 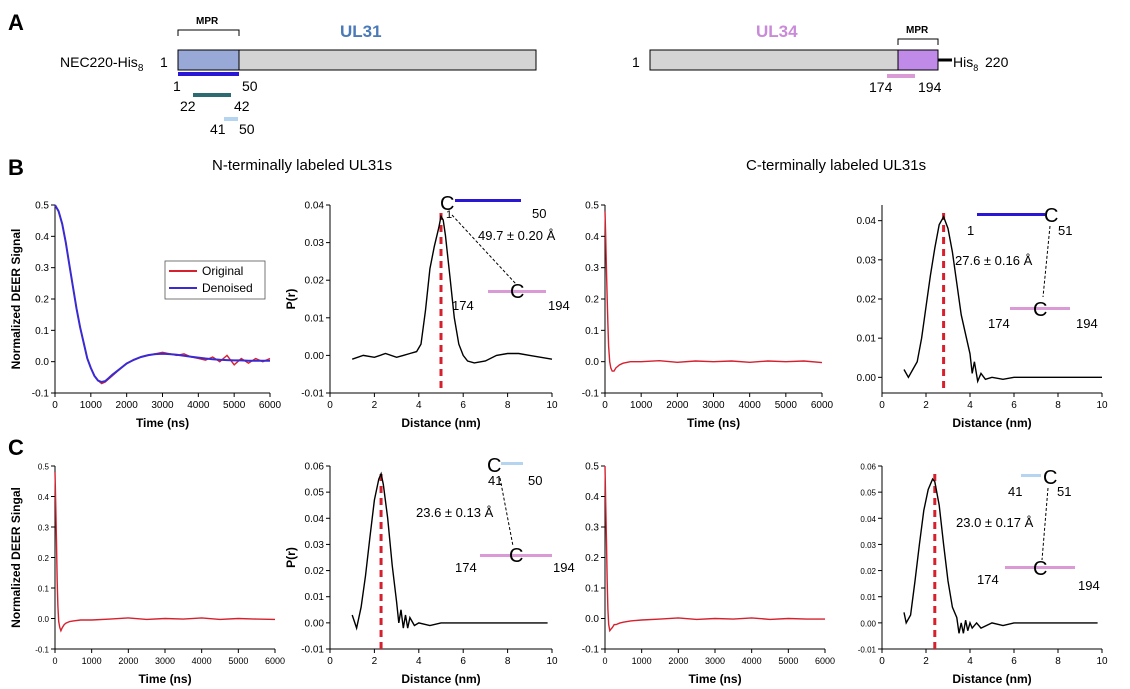 What do you see at coordinates (868, 597) in the screenshot?
I see `y-tick-label: 0.01` at bounding box center [868, 597].